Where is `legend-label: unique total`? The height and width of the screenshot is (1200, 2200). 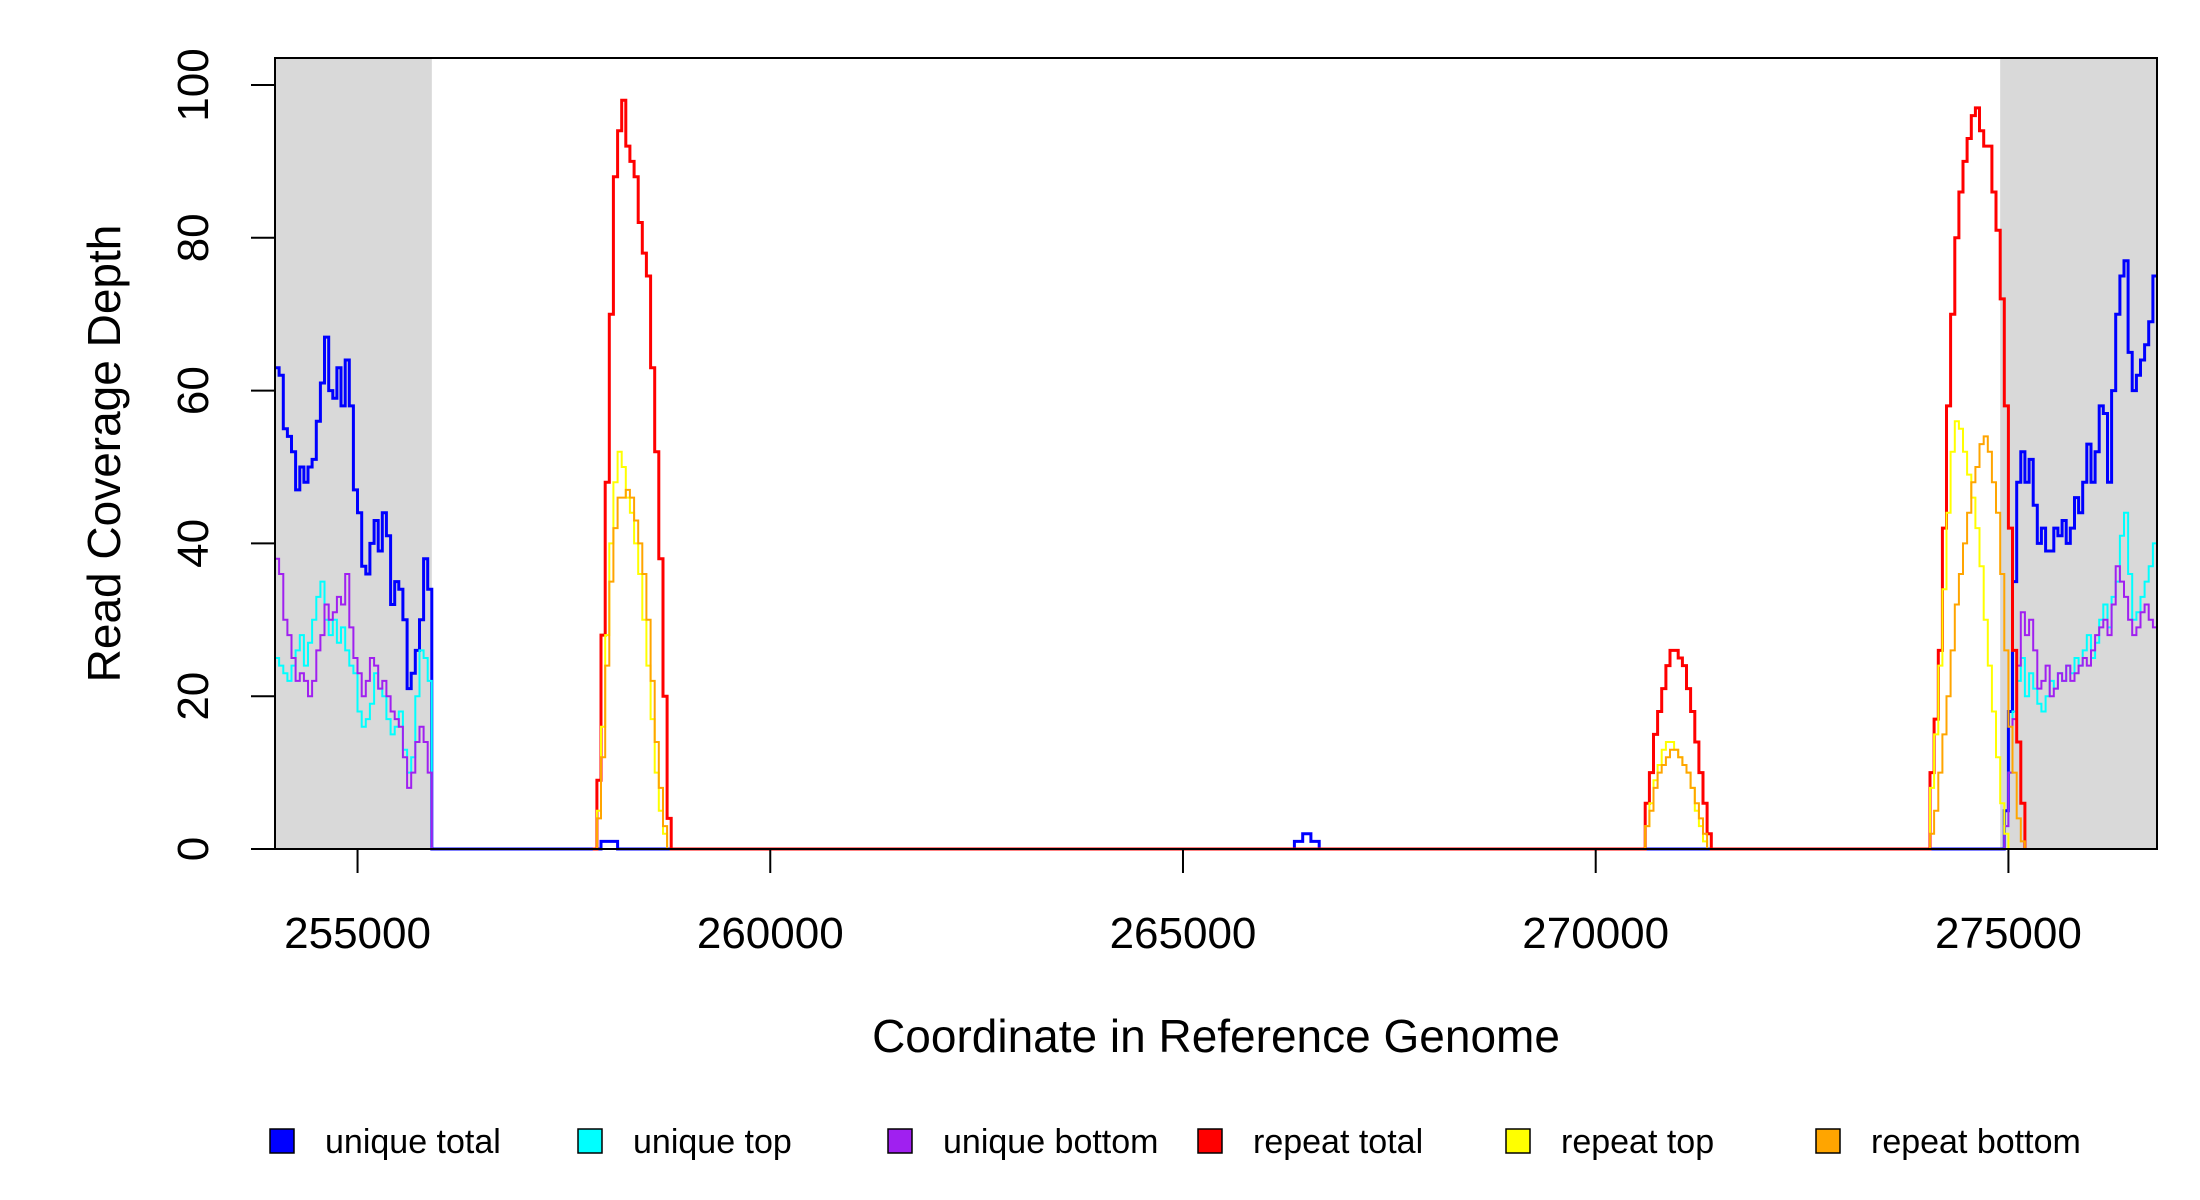 legend-label: unique total is located at coordinates (413, 1142).